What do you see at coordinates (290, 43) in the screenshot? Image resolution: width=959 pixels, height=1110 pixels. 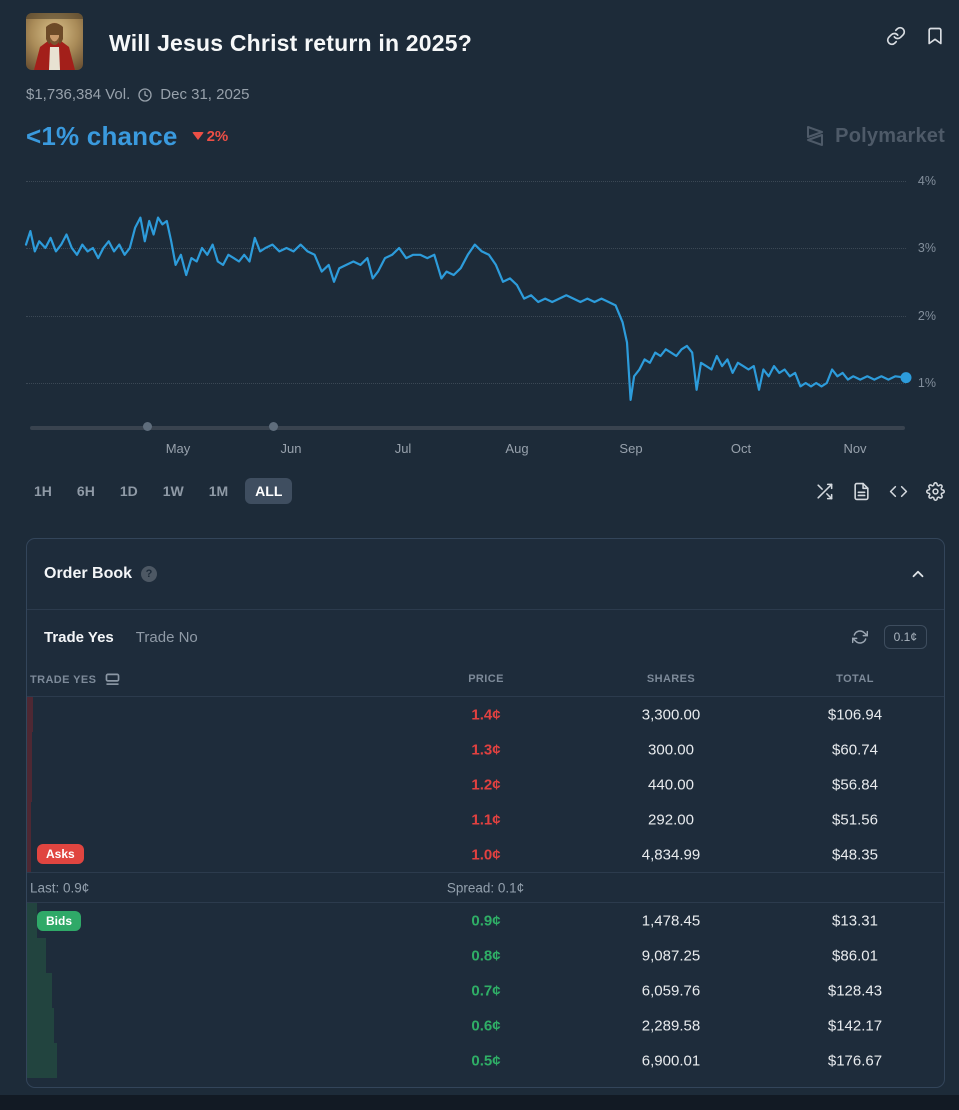 I see `page-title: Will Jesus Christ return in 2025?` at bounding box center [290, 43].